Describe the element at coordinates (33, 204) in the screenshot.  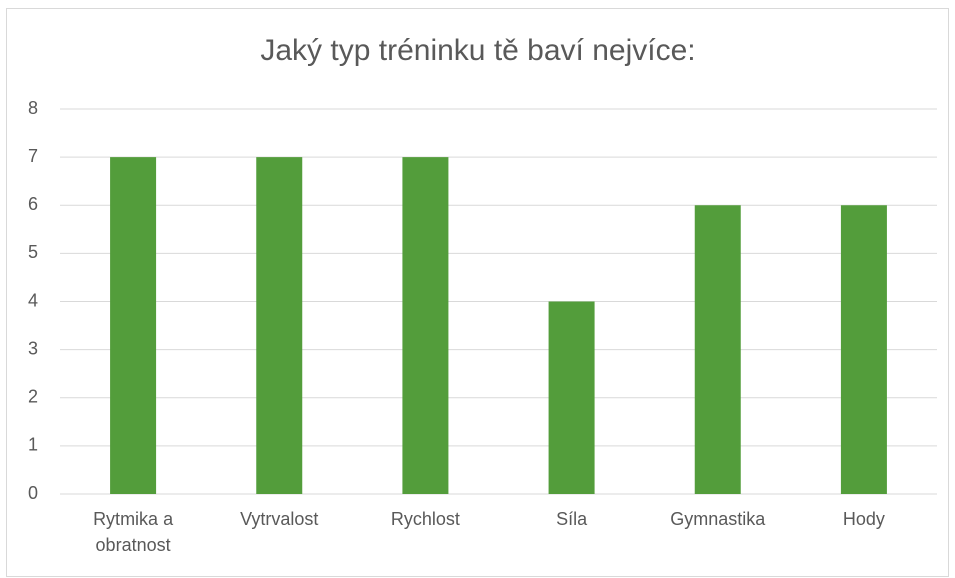
I see `y-tick-label: 6` at that location.